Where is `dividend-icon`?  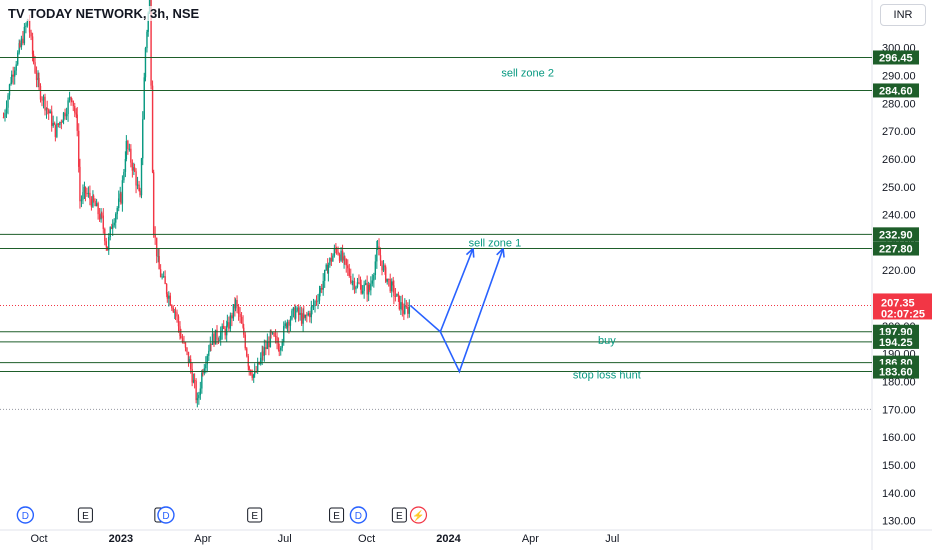 dividend-icon is located at coordinates (25, 515).